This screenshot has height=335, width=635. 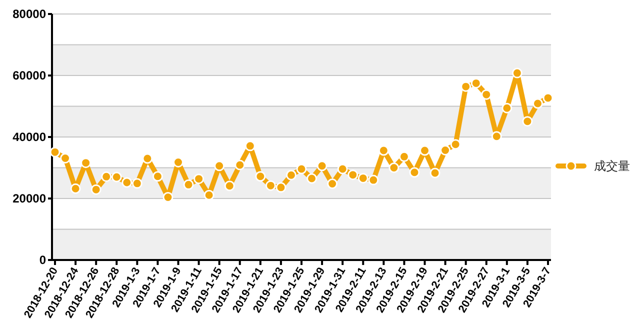 What do you see at coordinates (29, 199) in the screenshot?
I see `y-tick-label: 20000` at bounding box center [29, 199].